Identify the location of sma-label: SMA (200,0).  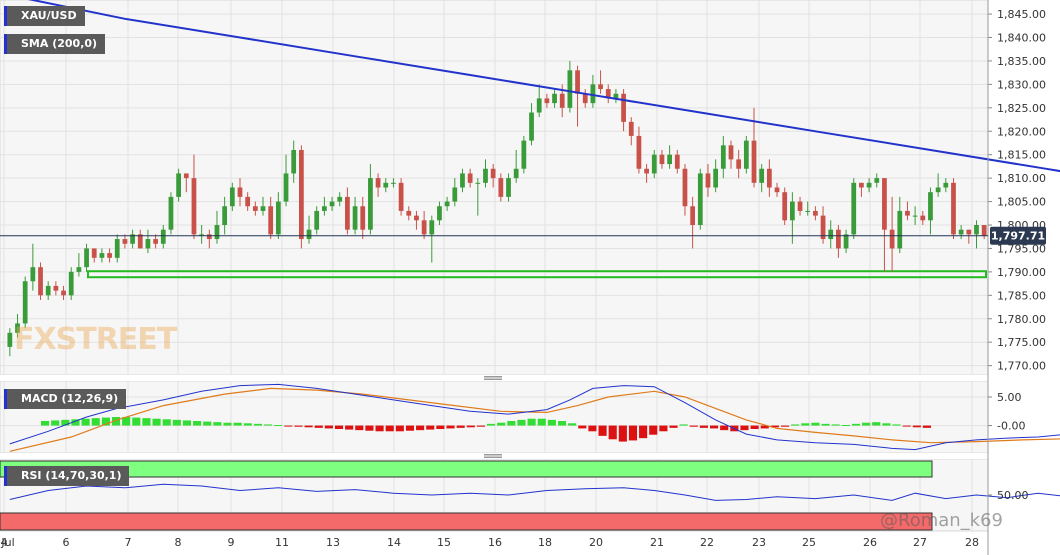
(55, 44).